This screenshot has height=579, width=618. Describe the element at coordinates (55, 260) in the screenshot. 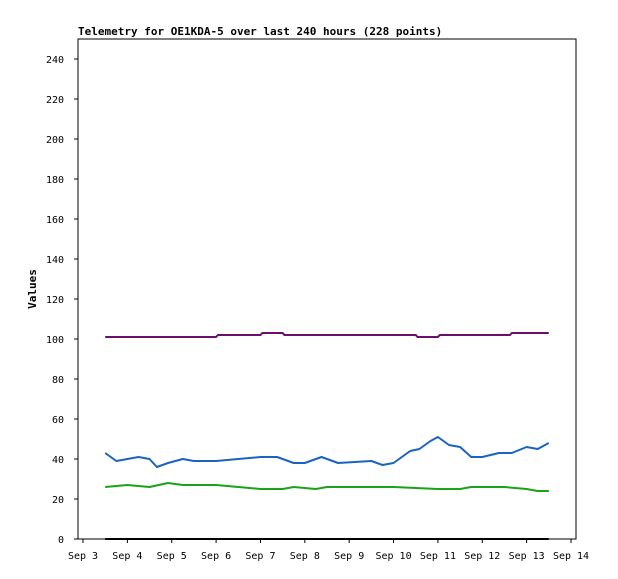

I see `y-tick-label: 140` at that location.